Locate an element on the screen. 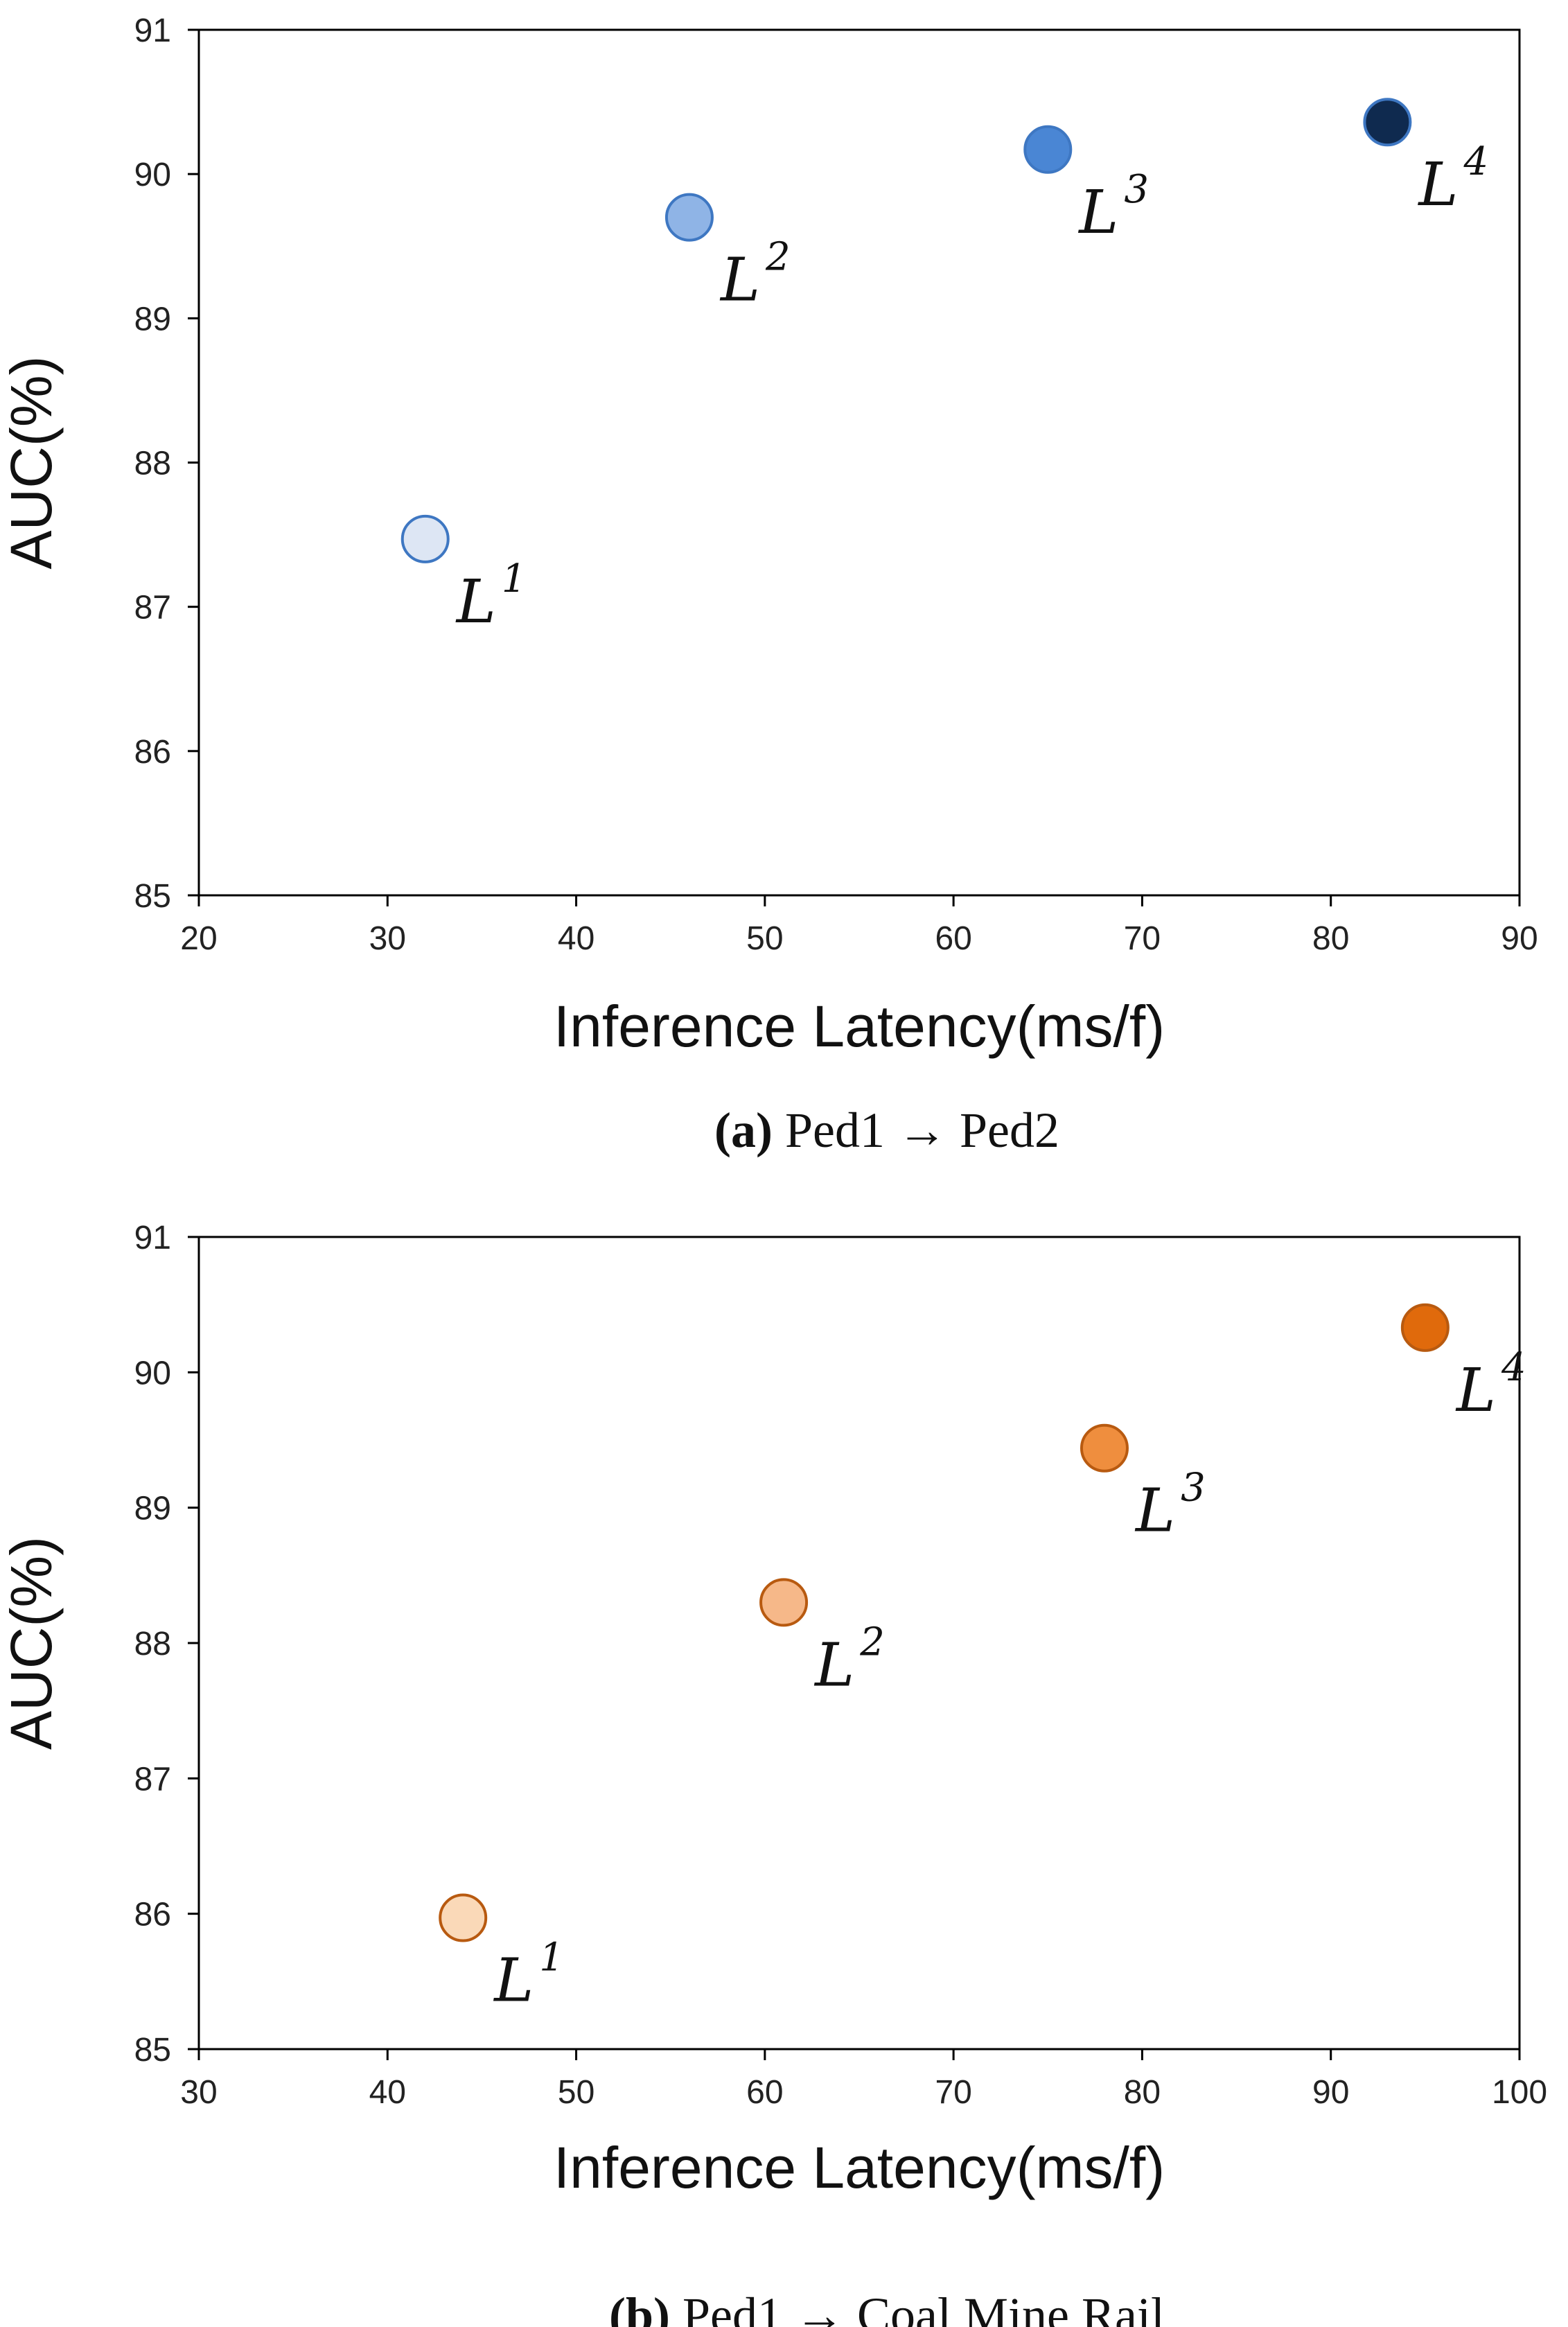  caption-tag: (b) is located at coordinates (639, 2307).